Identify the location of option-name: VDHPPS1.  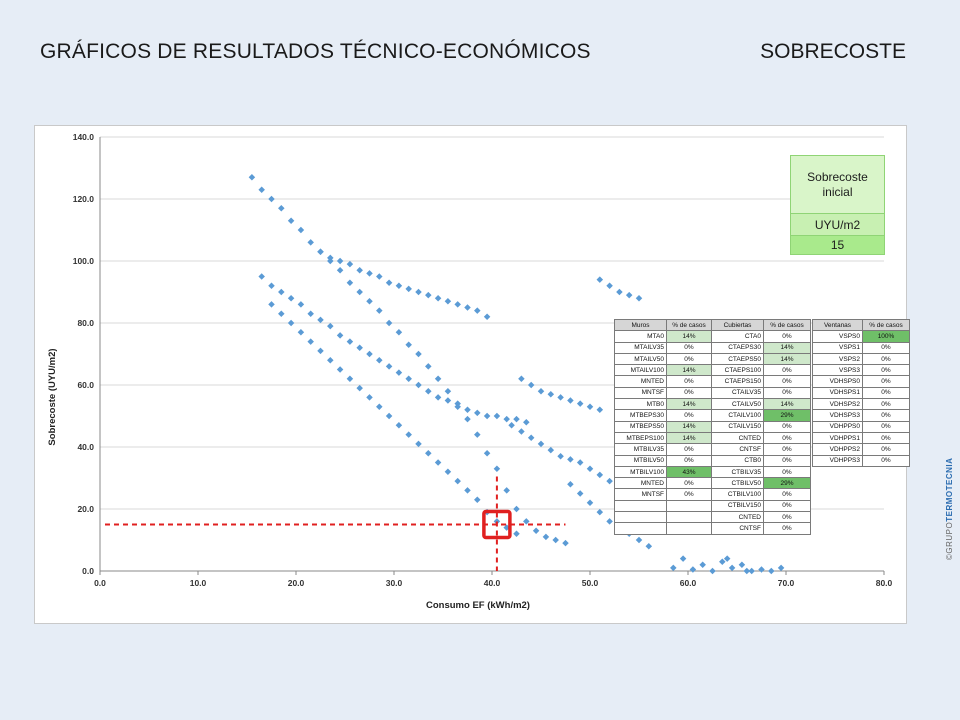
(837, 438).